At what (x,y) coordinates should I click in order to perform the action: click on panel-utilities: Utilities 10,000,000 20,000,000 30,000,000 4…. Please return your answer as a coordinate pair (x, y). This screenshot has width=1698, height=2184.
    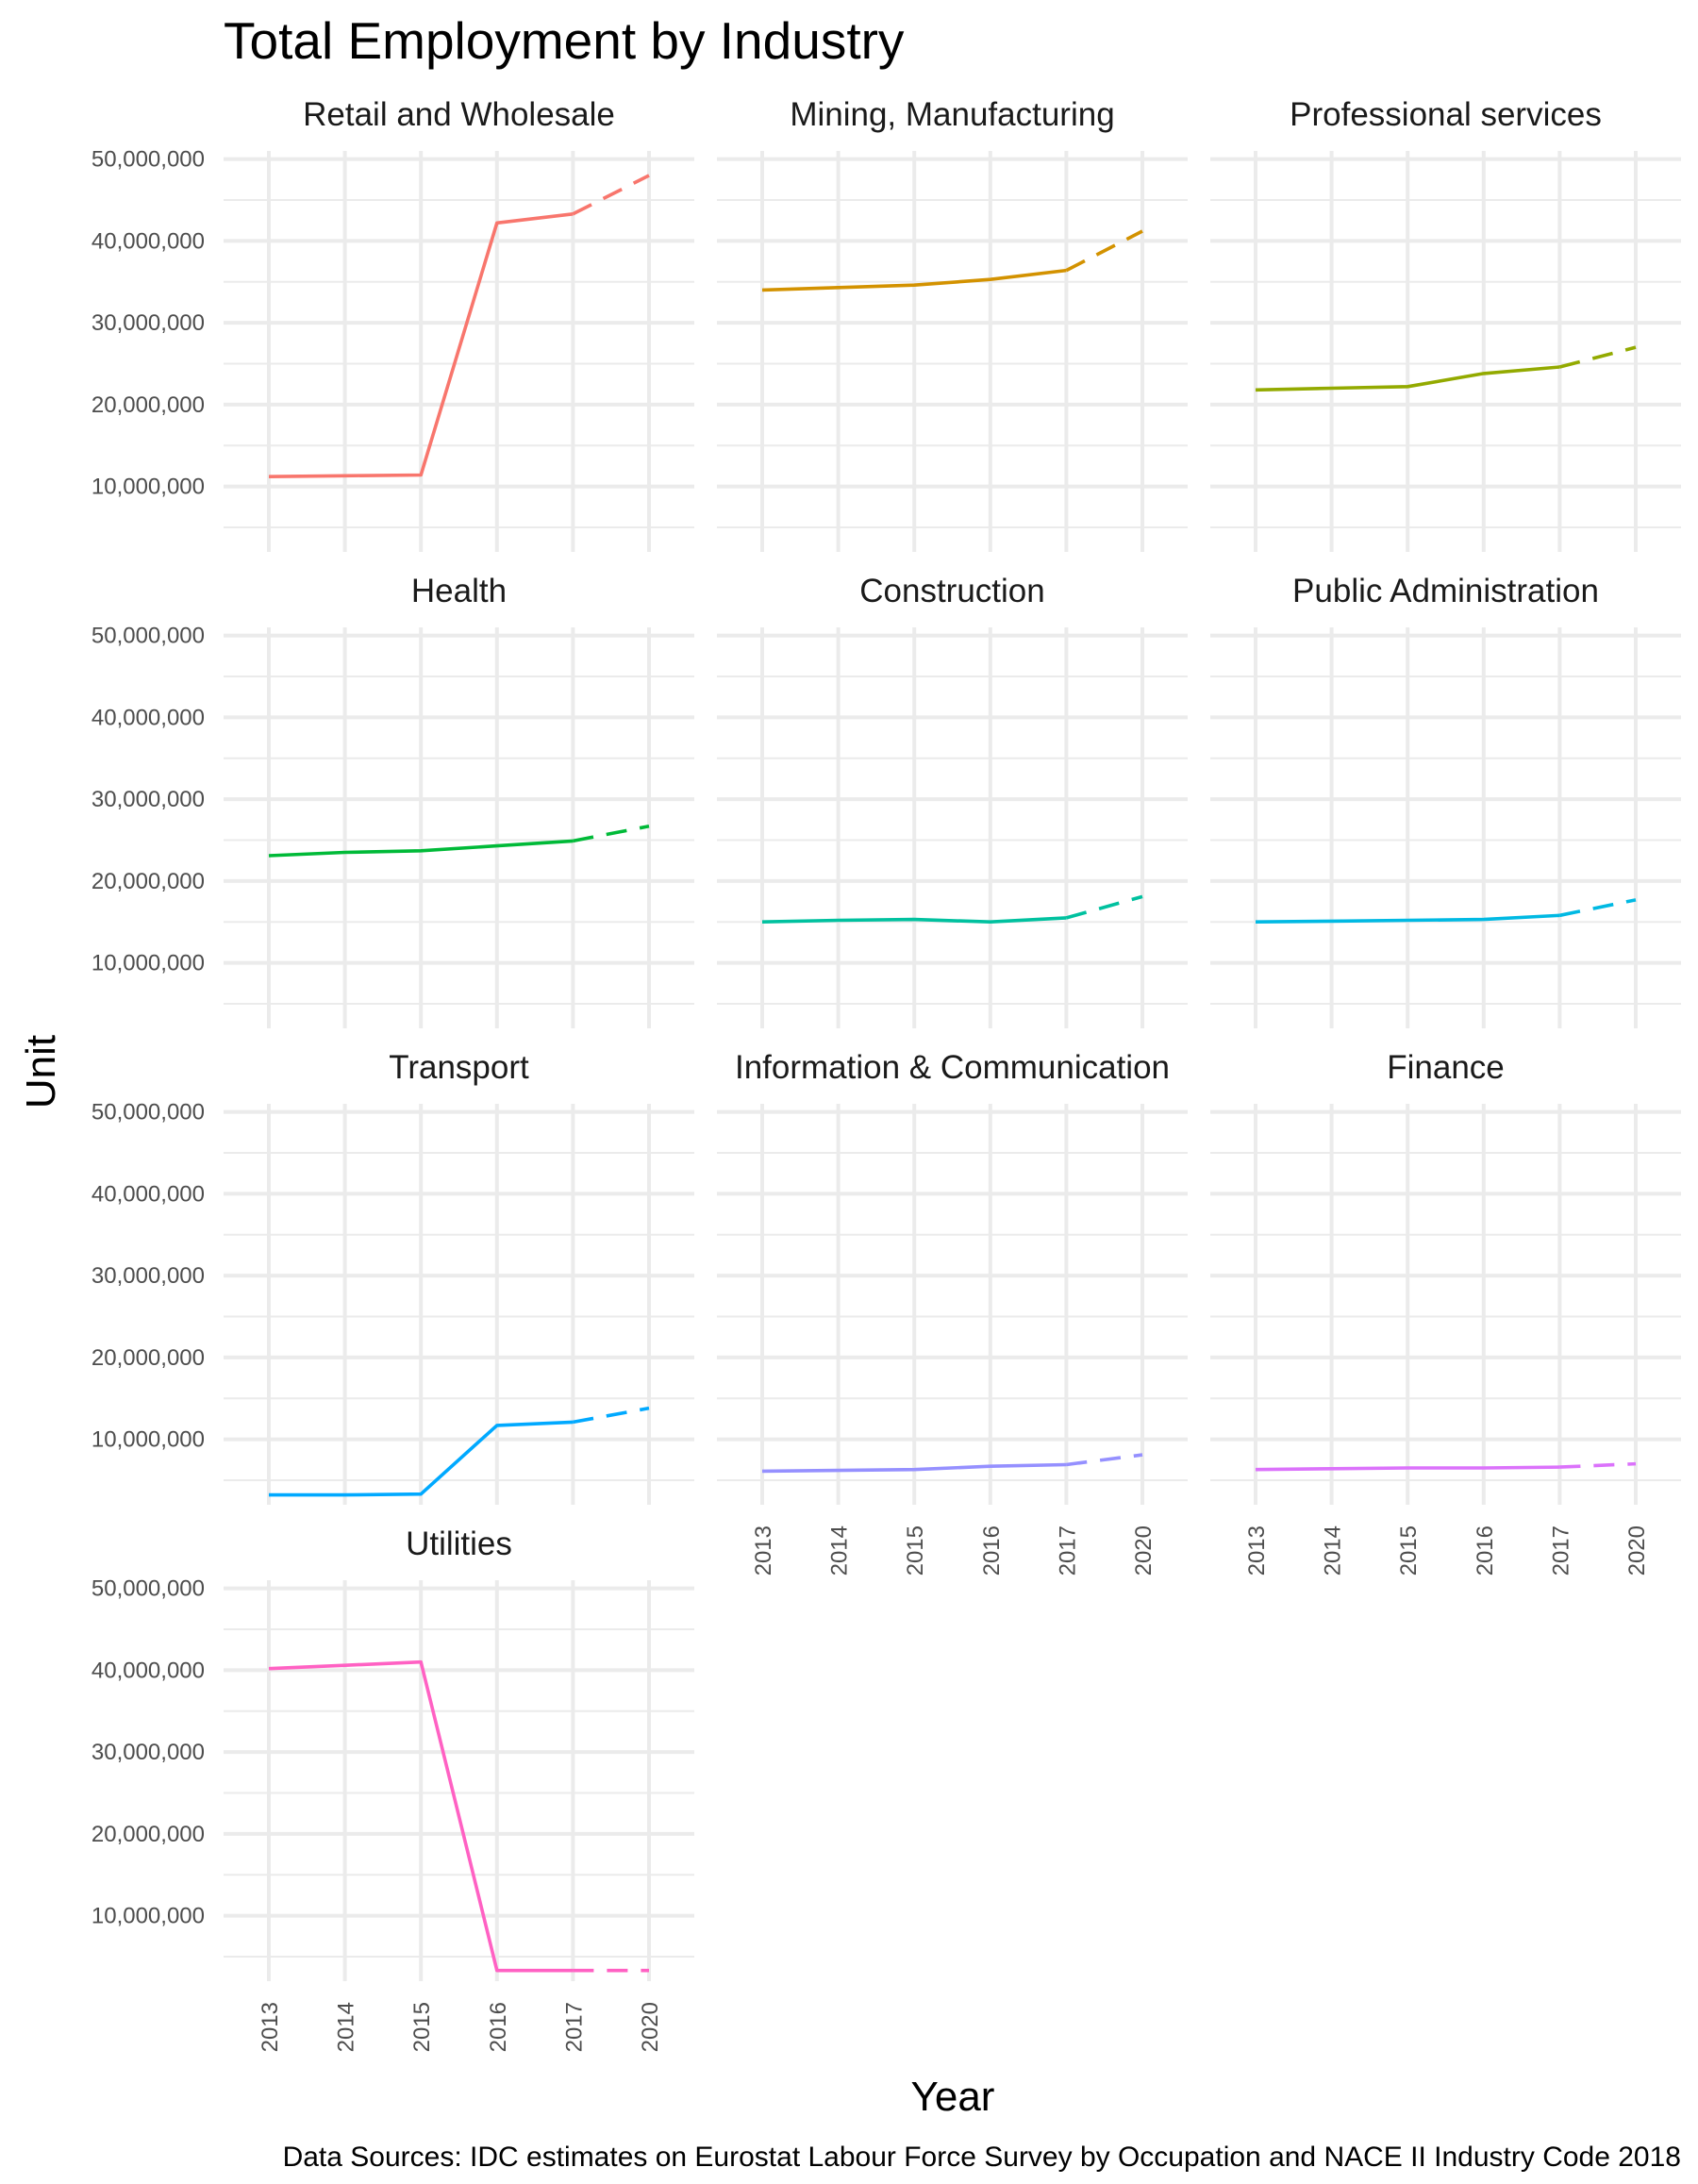
    Looking at the image, I should click on (393, 1788).